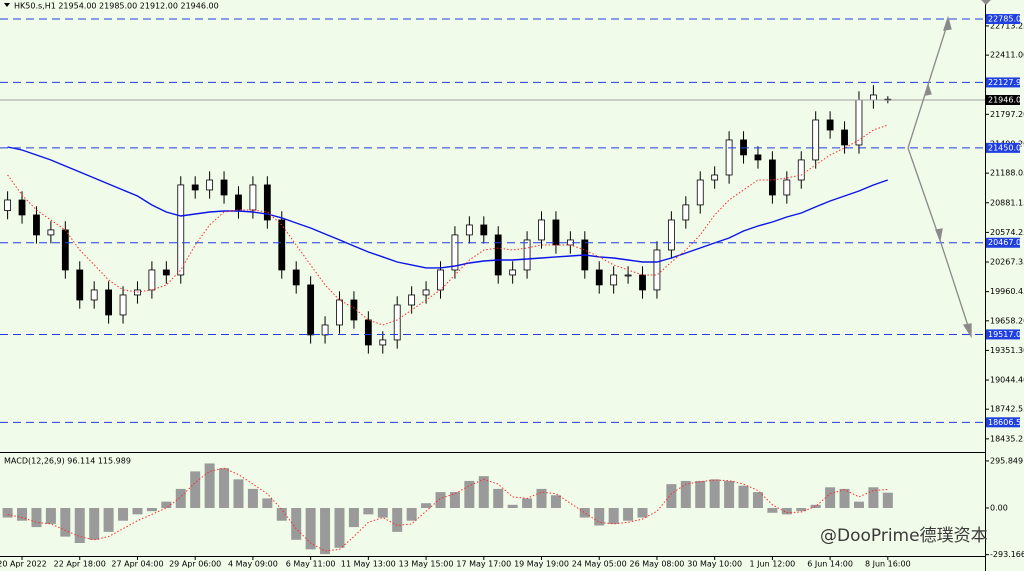 The height and width of the screenshot is (571, 1024). Describe the element at coordinates (1006, 242) in the screenshot. I see `level-label: 20467.00` at that location.